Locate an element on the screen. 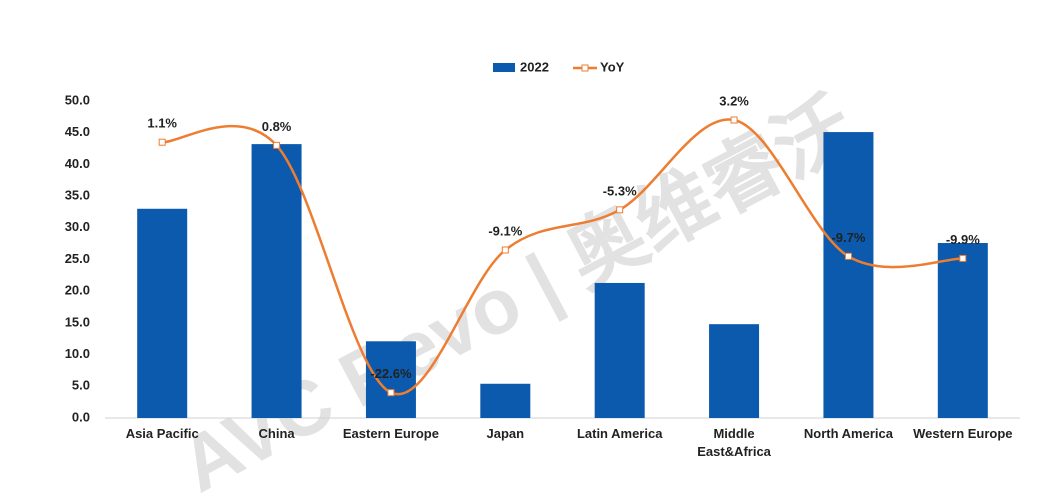 Image resolution: width=1063 pixels, height=504 pixels. data-label: 0.8% is located at coordinates (277, 126).